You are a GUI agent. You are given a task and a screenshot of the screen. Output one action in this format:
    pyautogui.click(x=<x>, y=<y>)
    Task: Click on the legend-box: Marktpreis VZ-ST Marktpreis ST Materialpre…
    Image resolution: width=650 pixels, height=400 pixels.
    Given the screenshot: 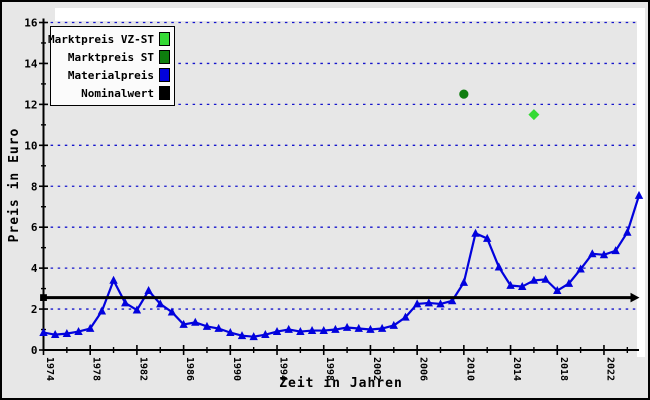 What is the action you would take?
    pyautogui.click(x=111, y=66)
    